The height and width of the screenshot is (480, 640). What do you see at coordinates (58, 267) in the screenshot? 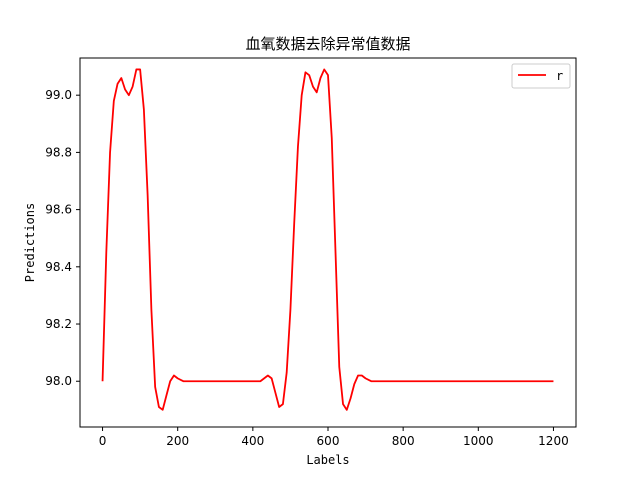
I see `y-tick-label: 98.4` at bounding box center [58, 267].